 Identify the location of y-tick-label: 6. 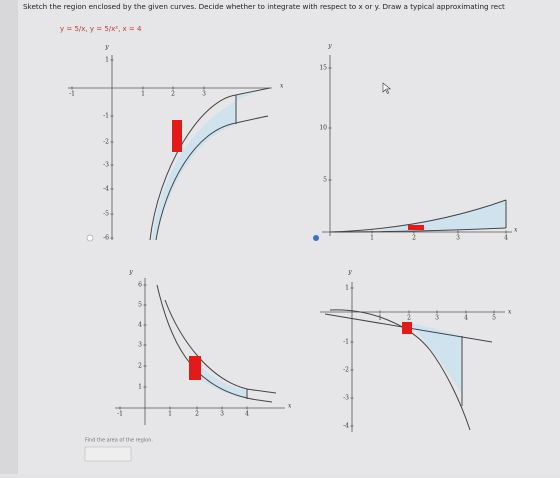
(140, 285).